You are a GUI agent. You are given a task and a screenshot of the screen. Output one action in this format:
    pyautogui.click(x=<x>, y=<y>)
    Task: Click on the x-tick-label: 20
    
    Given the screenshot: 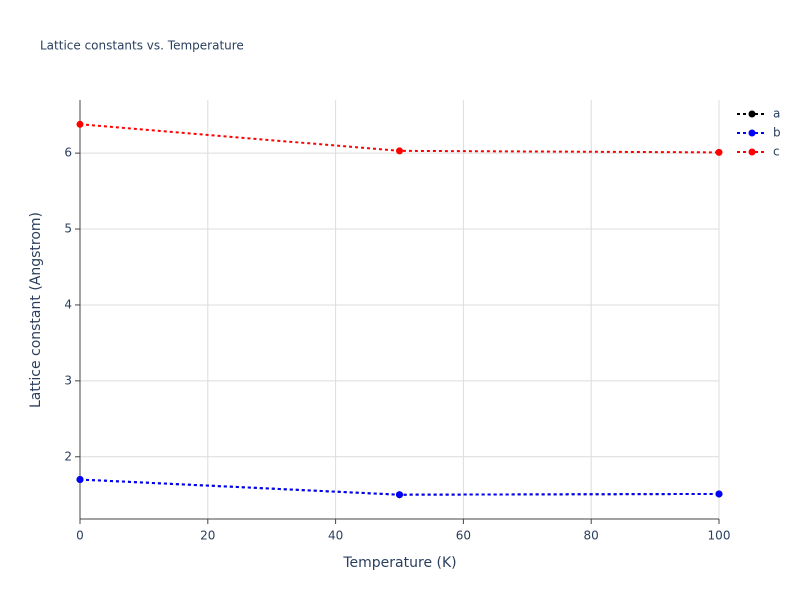 What is the action you would take?
    pyautogui.click(x=207, y=536)
    